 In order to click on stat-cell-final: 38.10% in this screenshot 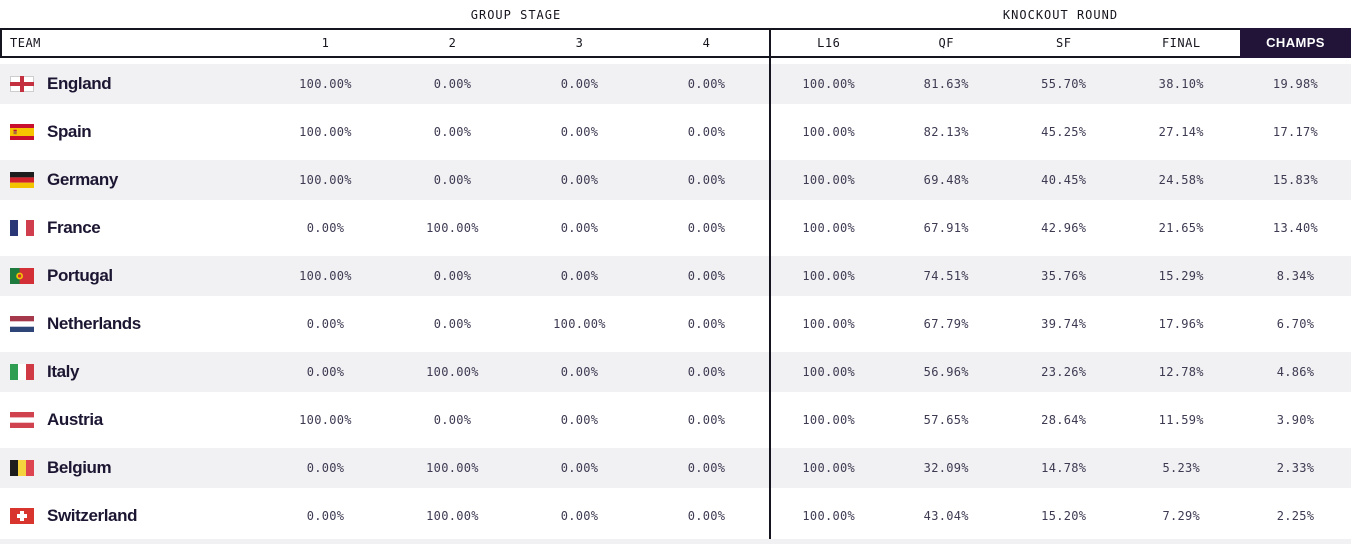, I will do `click(1181, 84)`.